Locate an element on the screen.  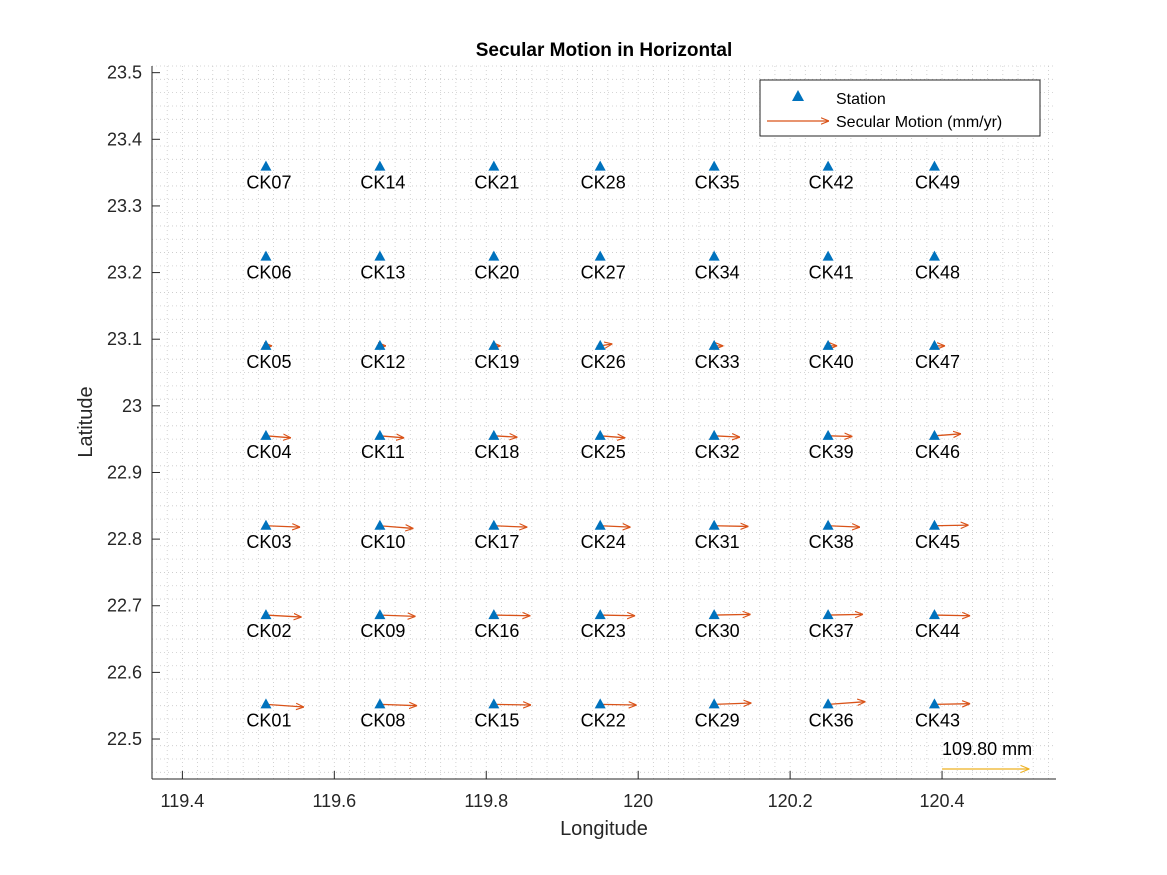
station-ck47: CK47 is located at coordinates (937, 355).